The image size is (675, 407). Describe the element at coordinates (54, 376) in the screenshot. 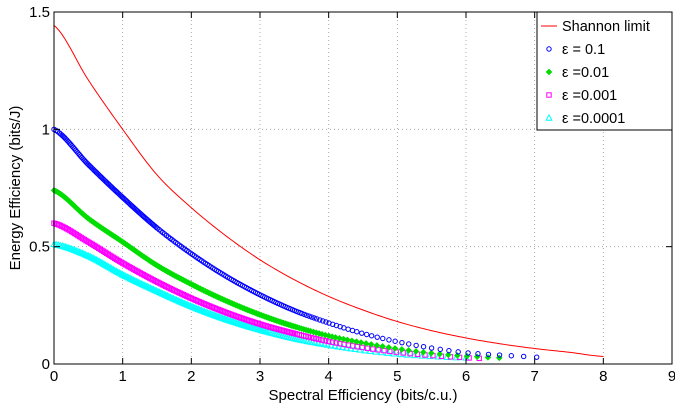

I see `x-tick-label: 0` at that location.